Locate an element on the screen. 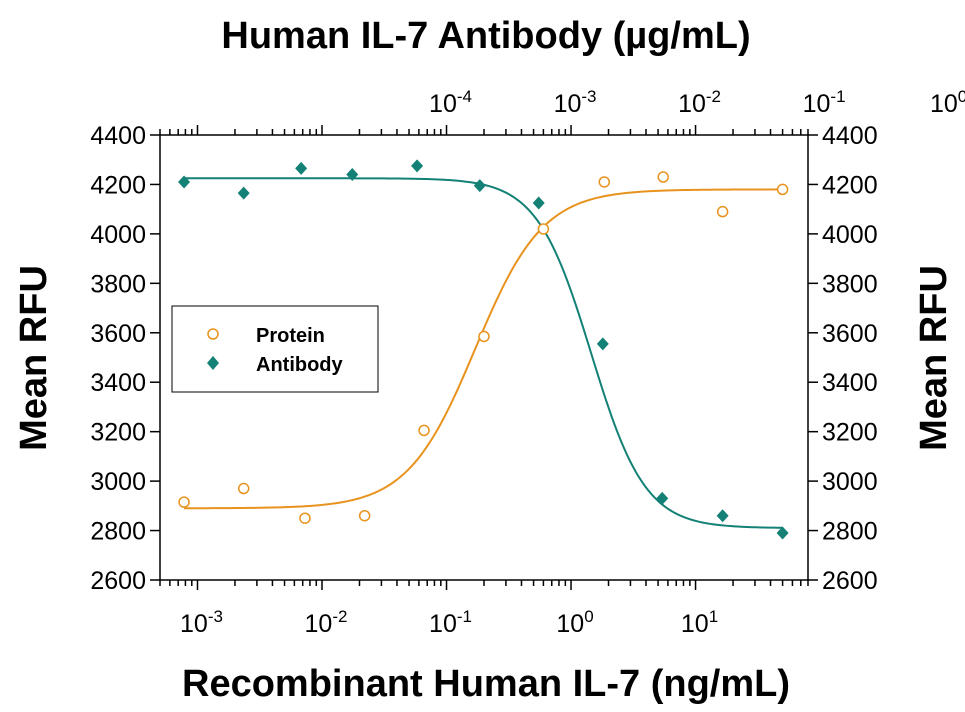 The height and width of the screenshot is (712, 965). y-tick-label-right: 3800 is located at coordinates (850, 284).